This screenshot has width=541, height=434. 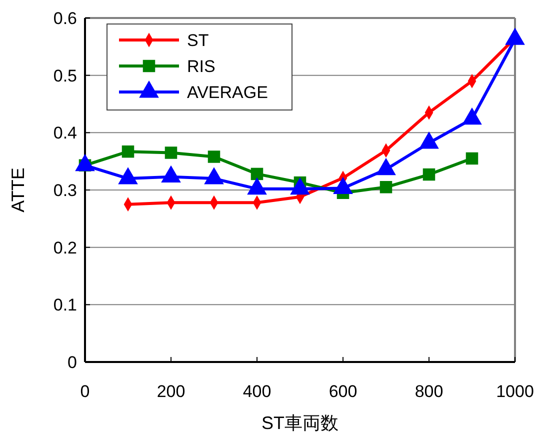 I want to click on legend-label: ST, so click(x=198, y=40).